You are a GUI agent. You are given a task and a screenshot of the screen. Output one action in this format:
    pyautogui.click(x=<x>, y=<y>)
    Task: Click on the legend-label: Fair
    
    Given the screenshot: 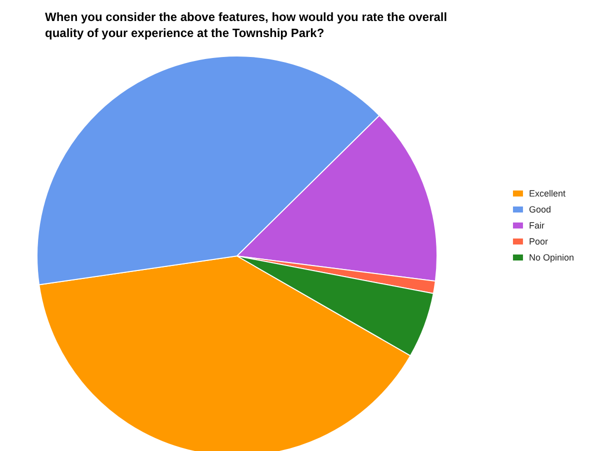 What is the action you would take?
    pyautogui.click(x=536, y=225)
    